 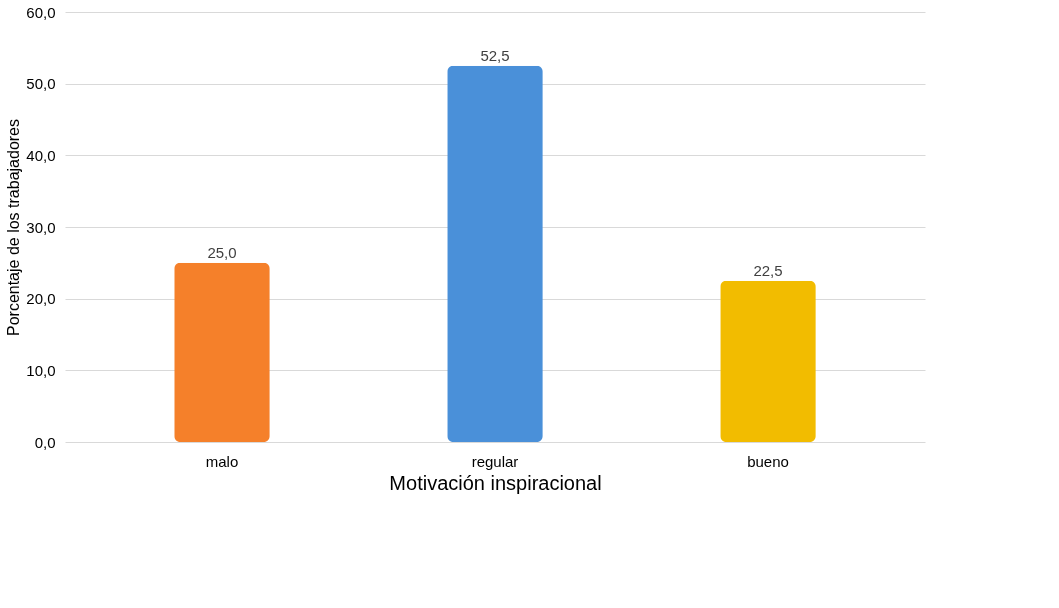 I want to click on y-tick-label: 50,0, so click(x=41, y=84).